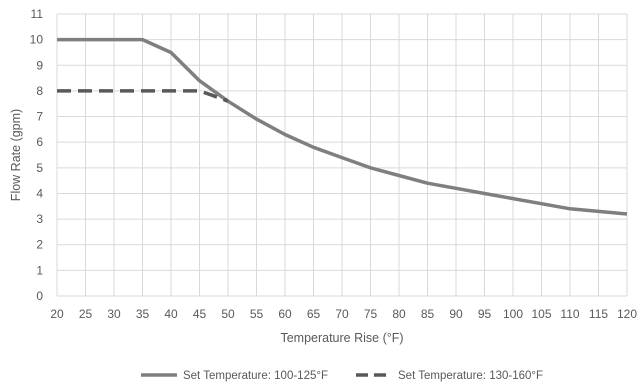  I want to click on y-tick-label: 9, so click(39, 65).